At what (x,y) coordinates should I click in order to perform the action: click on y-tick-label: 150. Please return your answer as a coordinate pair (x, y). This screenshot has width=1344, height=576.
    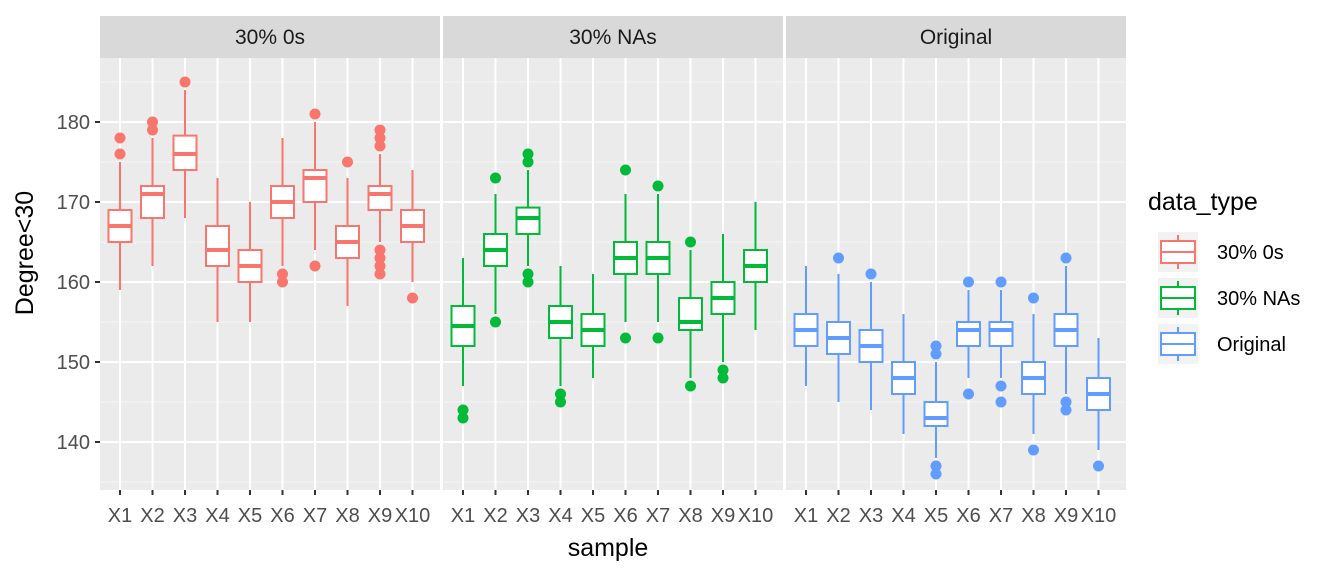
    Looking at the image, I should click on (73, 363).